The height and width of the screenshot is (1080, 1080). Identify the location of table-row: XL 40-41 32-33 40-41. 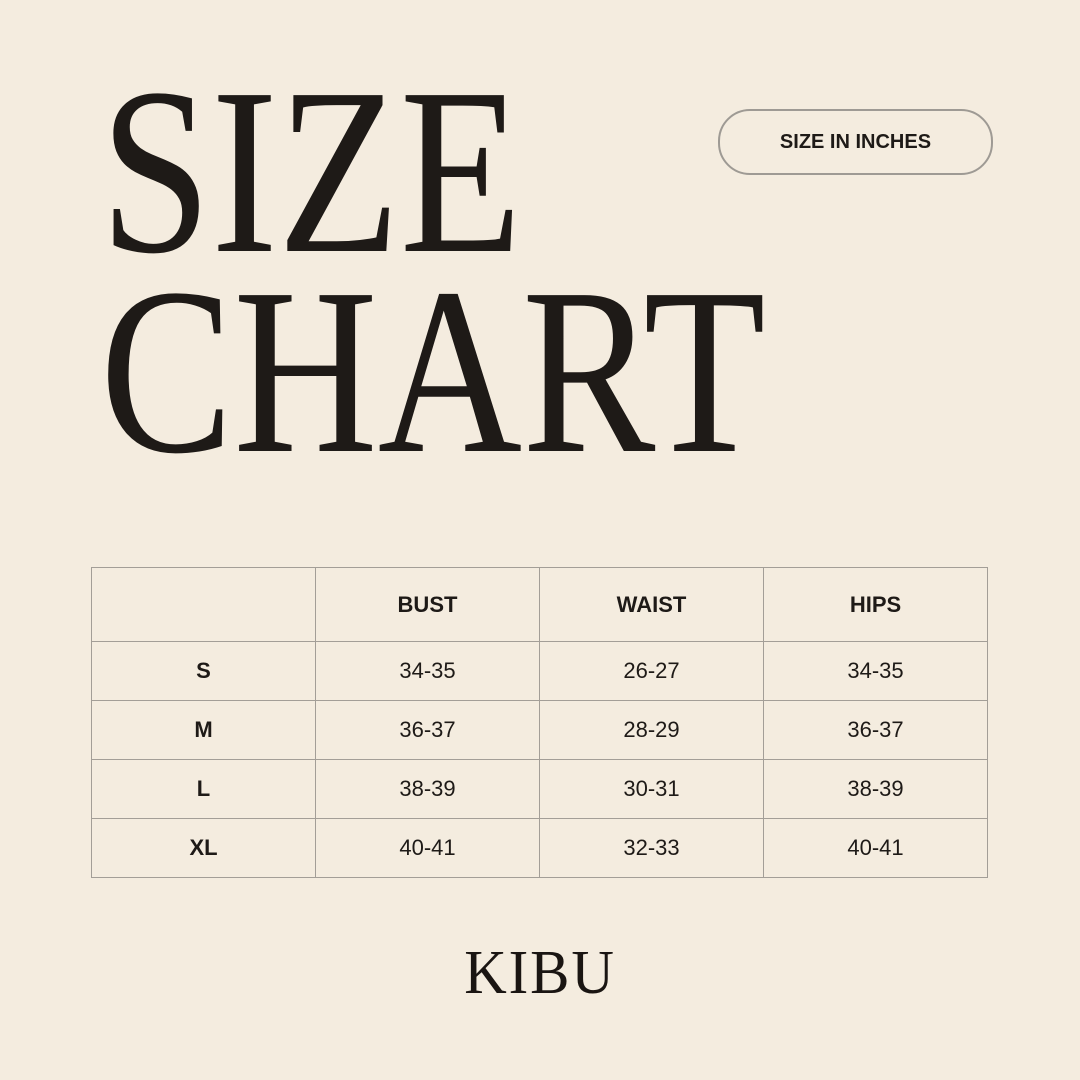
(539, 848).